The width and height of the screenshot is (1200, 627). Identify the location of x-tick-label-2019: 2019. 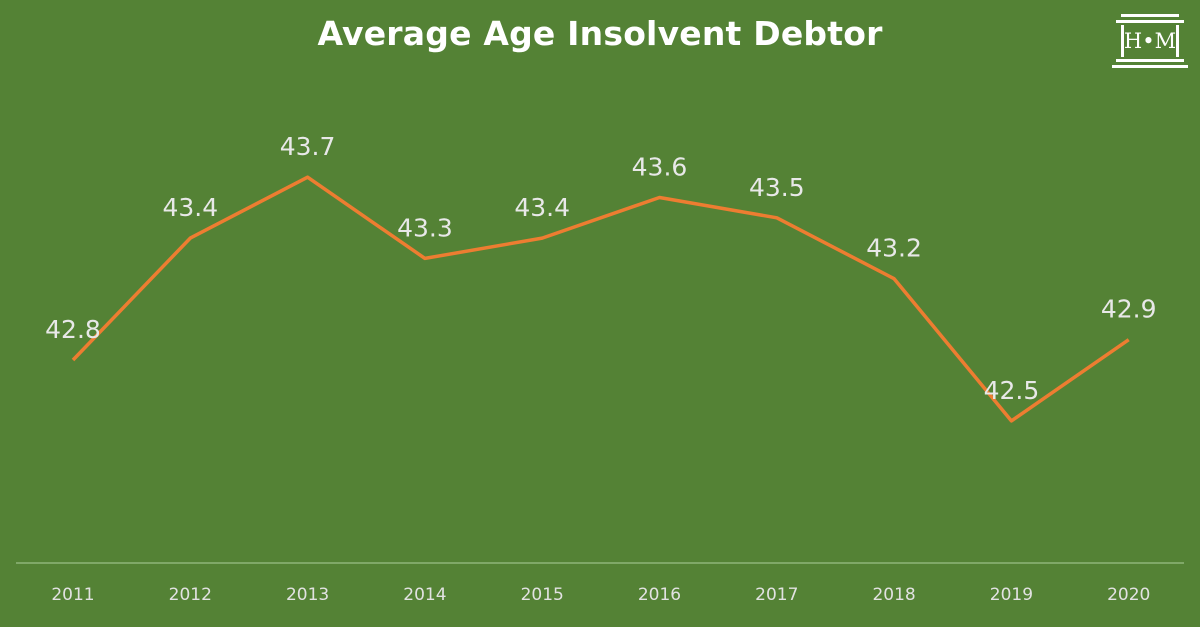
(1011, 595).